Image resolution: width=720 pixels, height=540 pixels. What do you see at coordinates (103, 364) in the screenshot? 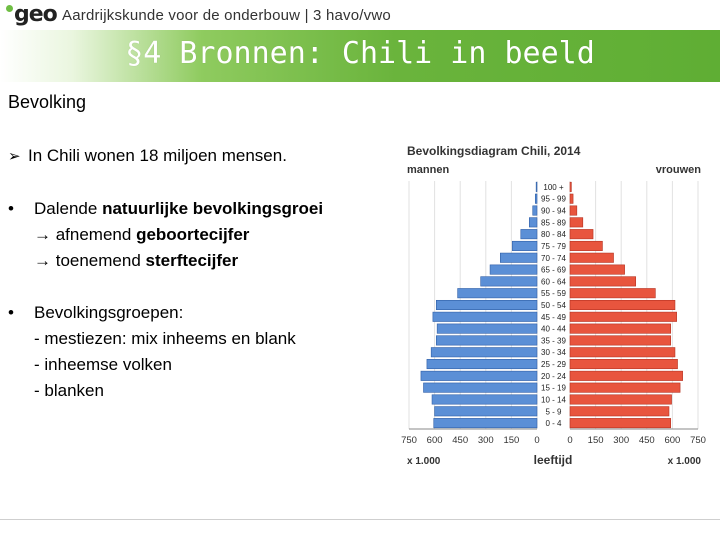
I see `groups-line-3: - inheemse volken` at bounding box center [103, 364].